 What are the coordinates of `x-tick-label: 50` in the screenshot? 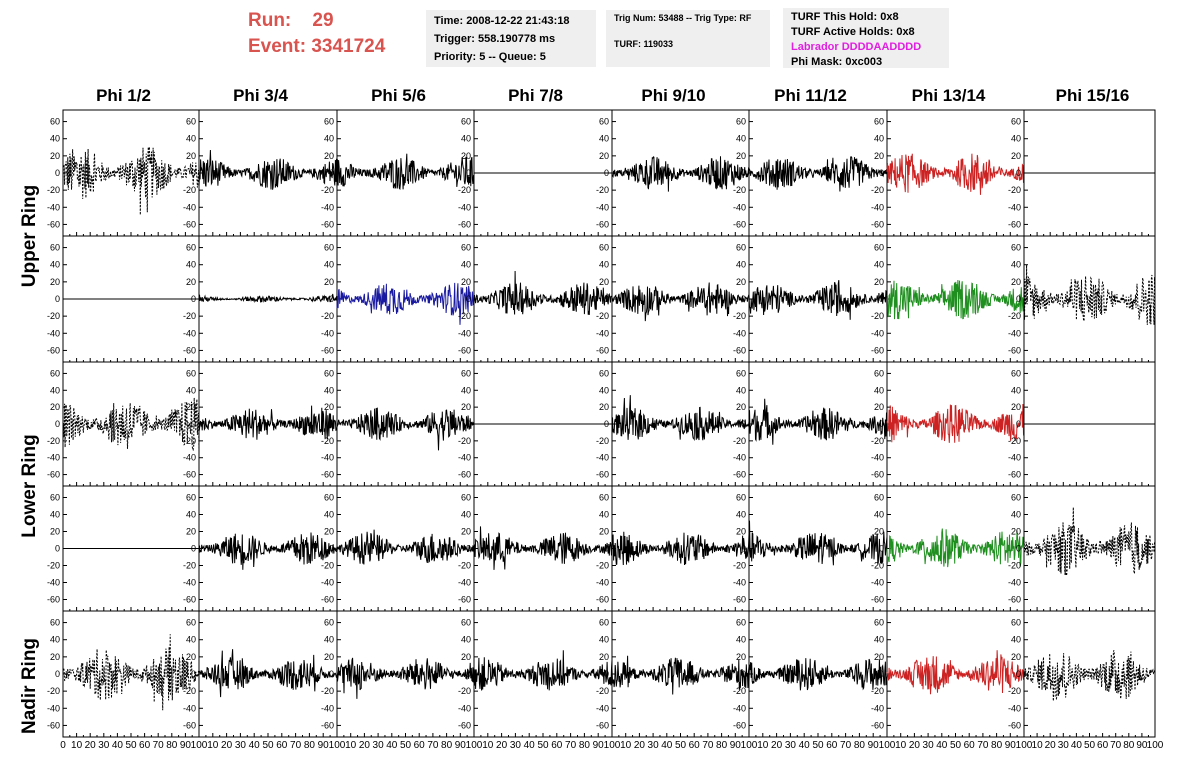 It's located at (956, 745).